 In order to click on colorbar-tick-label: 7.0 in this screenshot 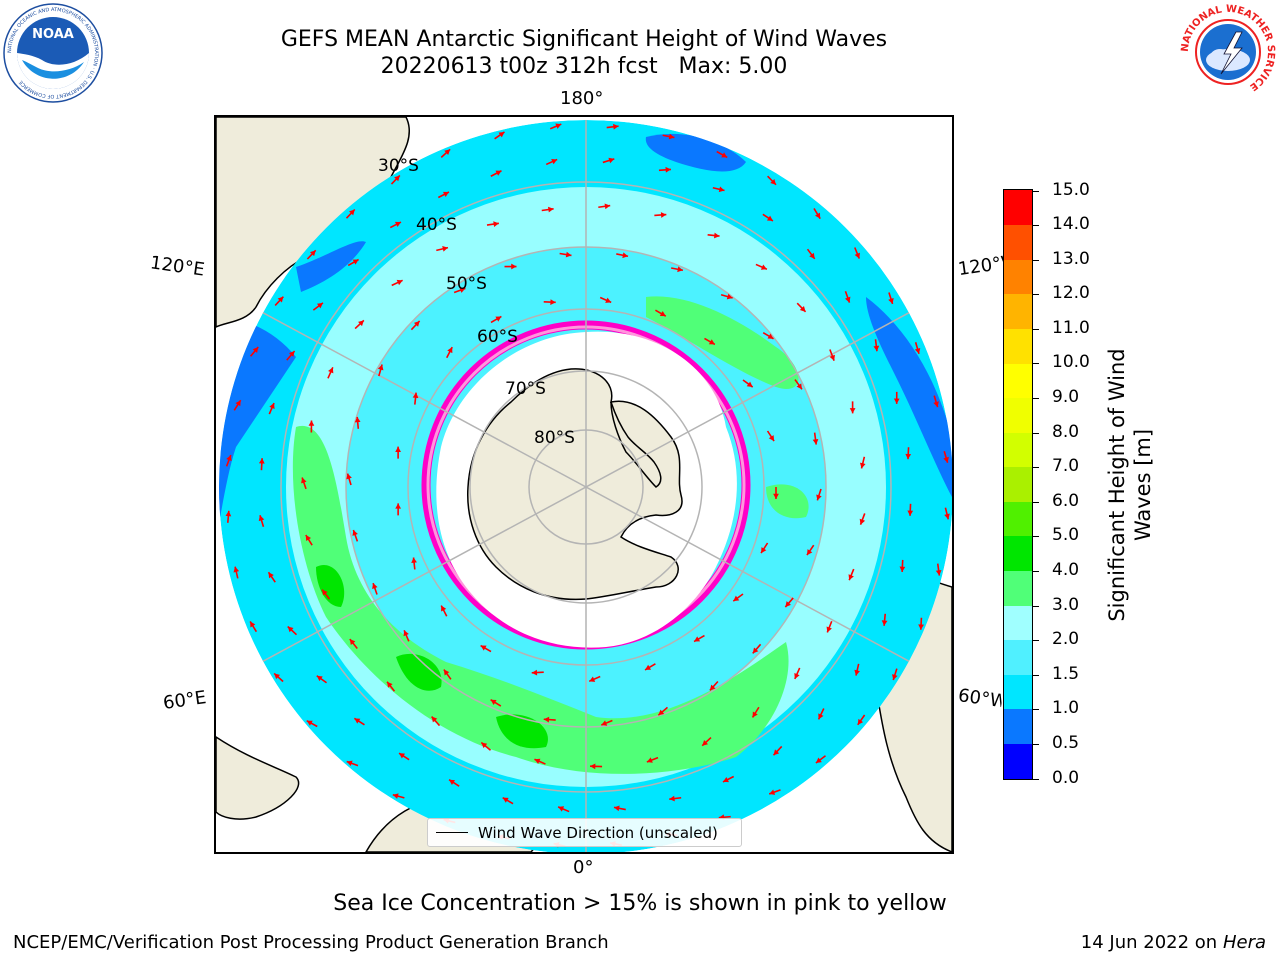, I will do `click(1066, 466)`.